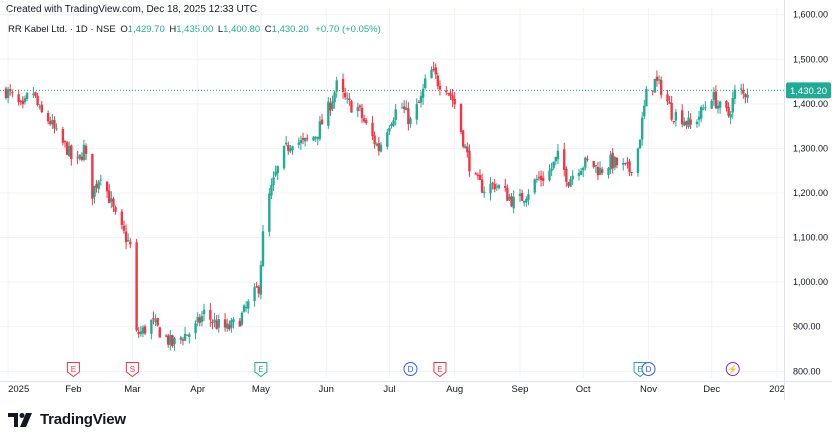 This screenshot has height=439, width=832. Describe the element at coordinates (810, 59) in the screenshot. I see `y-tick-label: 1,500.00` at that location.